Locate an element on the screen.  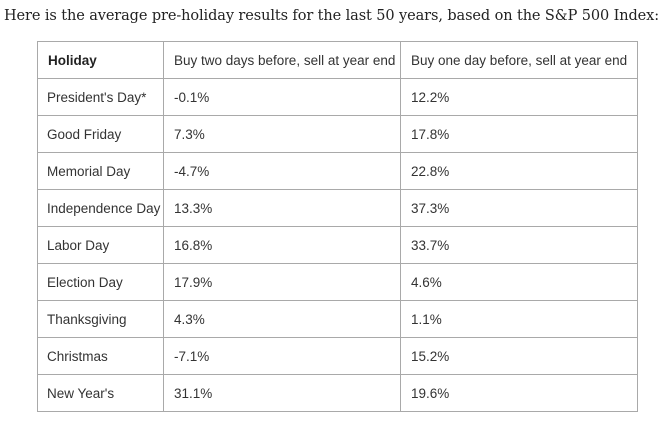
table-row: Good Friday 7.3% 17.8% is located at coordinates (337, 134).